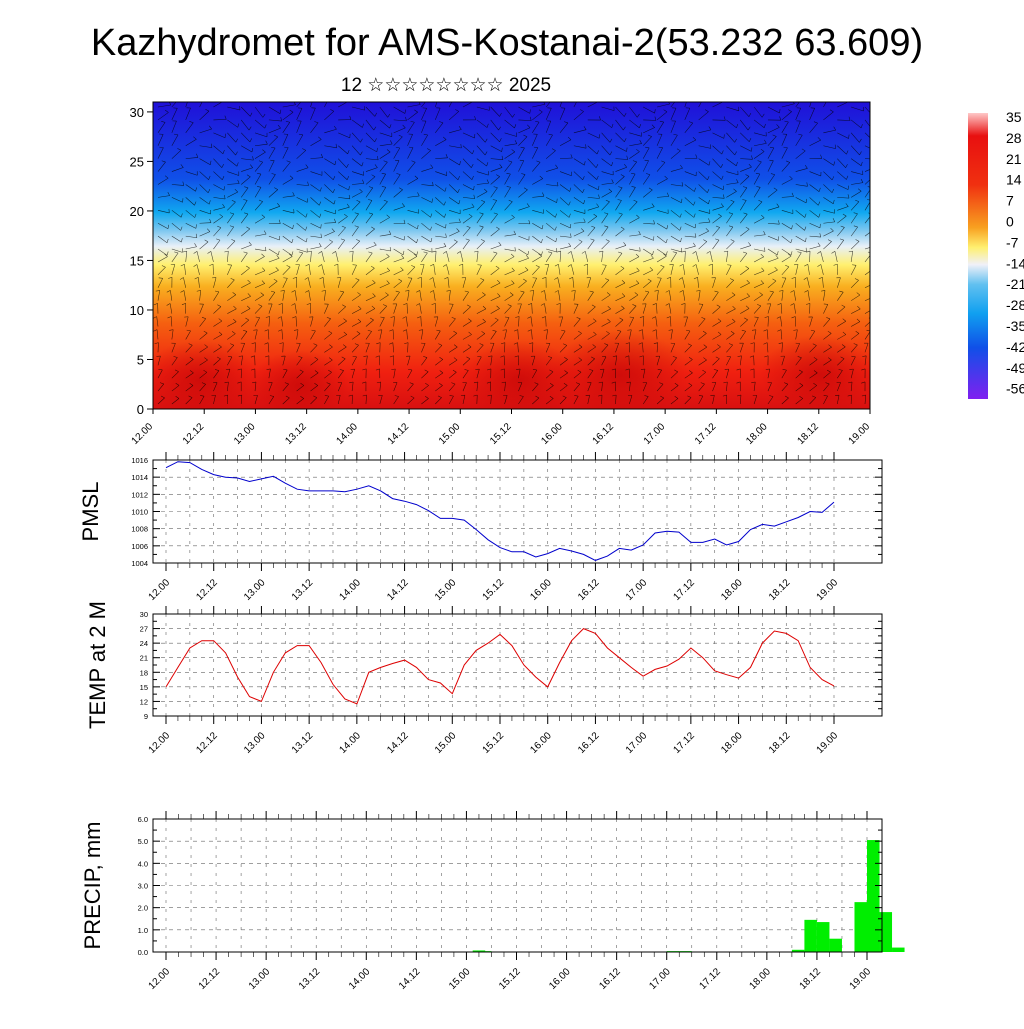  Describe the element at coordinates (144, 614) in the screenshot. I see `y-tick-label: 30` at that location.